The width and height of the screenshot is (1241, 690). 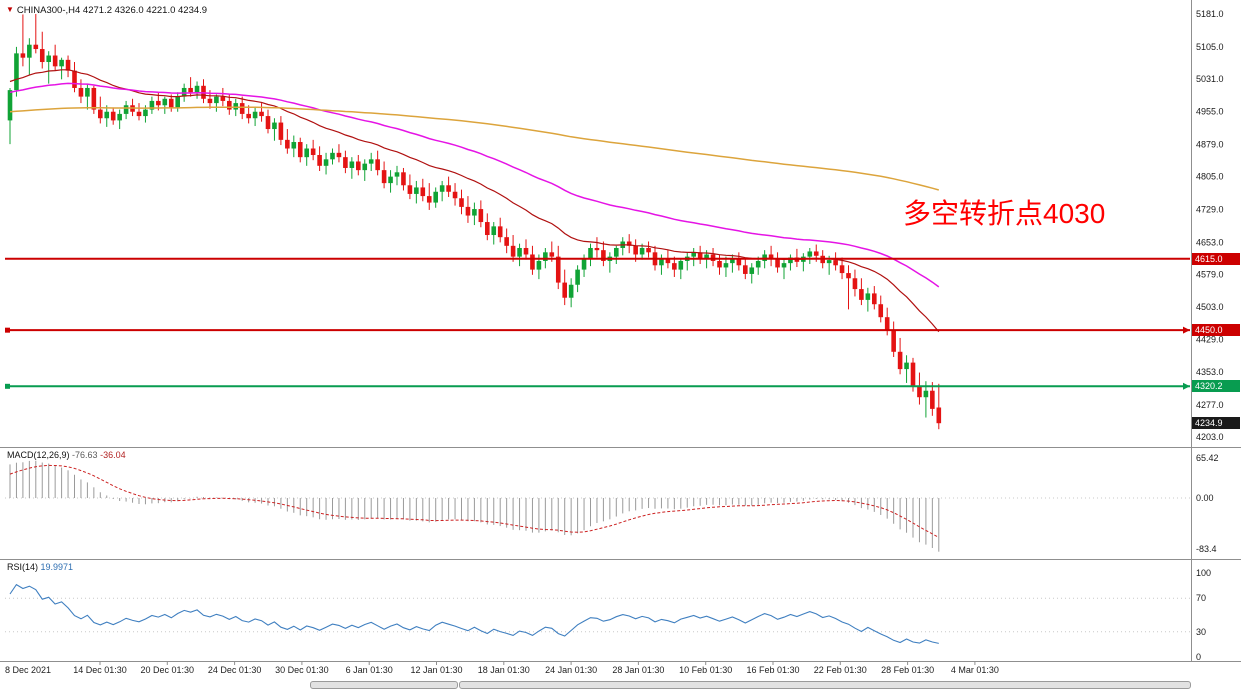 What do you see at coordinates (38, 455) in the screenshot?
I see `macd-name: MACD(12,26,9)` at bounding box center [38, 455].